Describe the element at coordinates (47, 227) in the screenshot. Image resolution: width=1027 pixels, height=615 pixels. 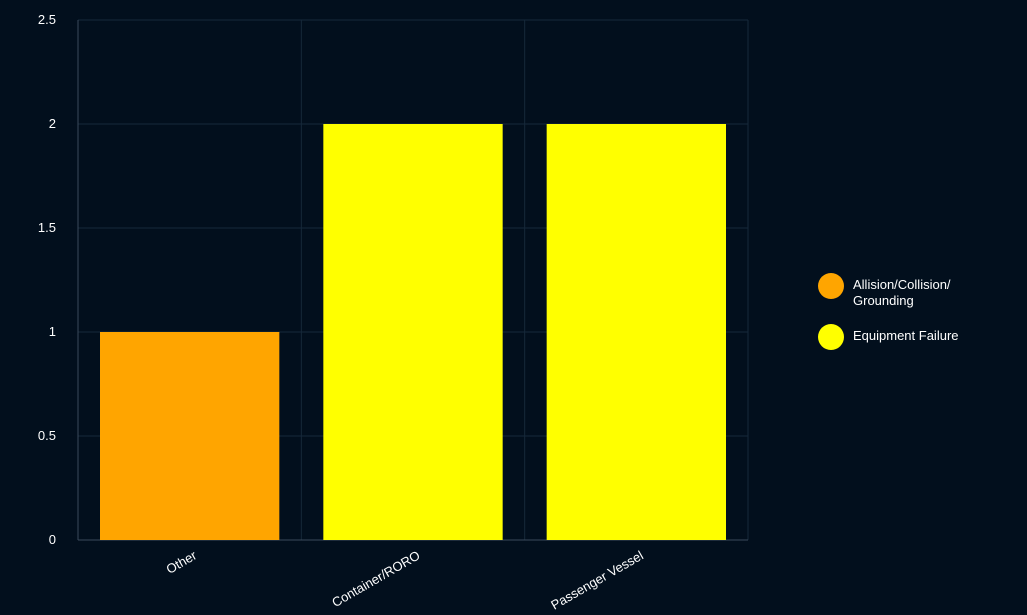
I see `y-tick-label: 1.5` at that location.